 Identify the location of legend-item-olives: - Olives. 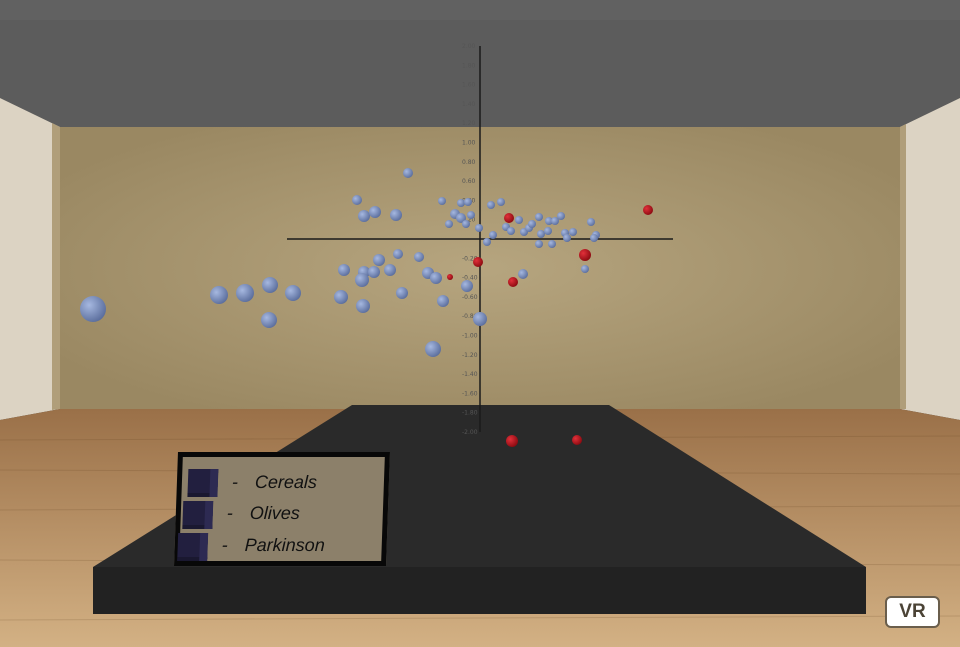
(281, 517).